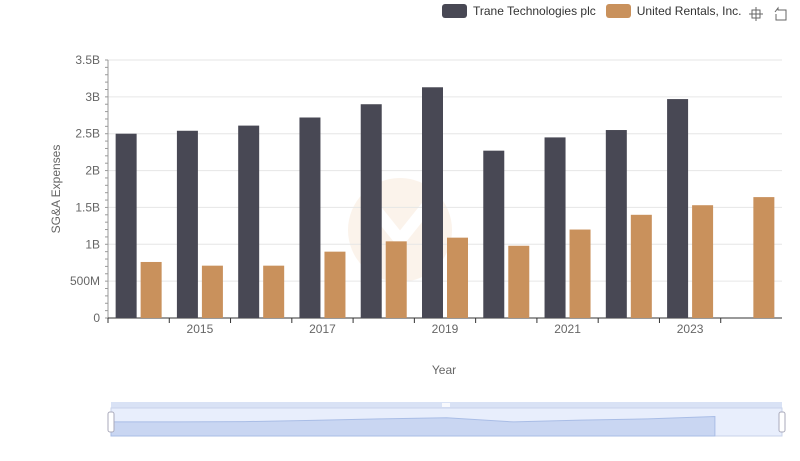 The width and height of the screenshot is (800, 461). I want to click on y-tick-label: 500M, so click(85, 281).